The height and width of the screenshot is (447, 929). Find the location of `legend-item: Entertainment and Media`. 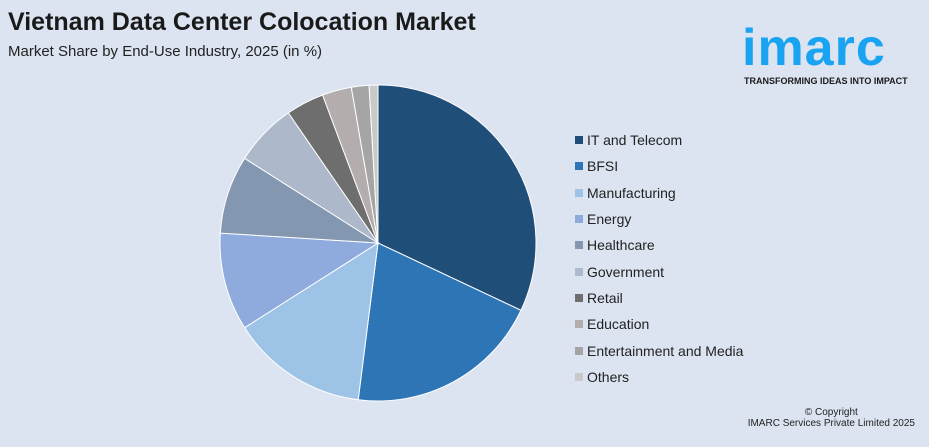

legend-item: Entertainment and Media is located at coordinates (659, 350).